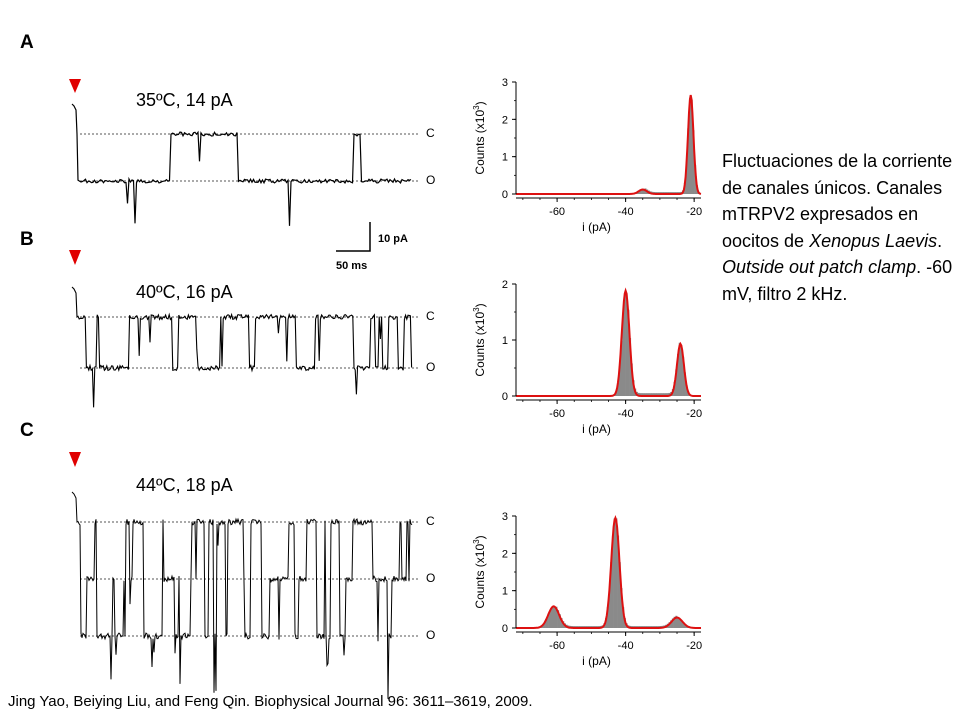 The height and width of the screenshot is (720, 960). Describe the element at coordinates (873, 240) in the screenshot. I see `caption-italic-species: Xenopus Laevis` at that location.